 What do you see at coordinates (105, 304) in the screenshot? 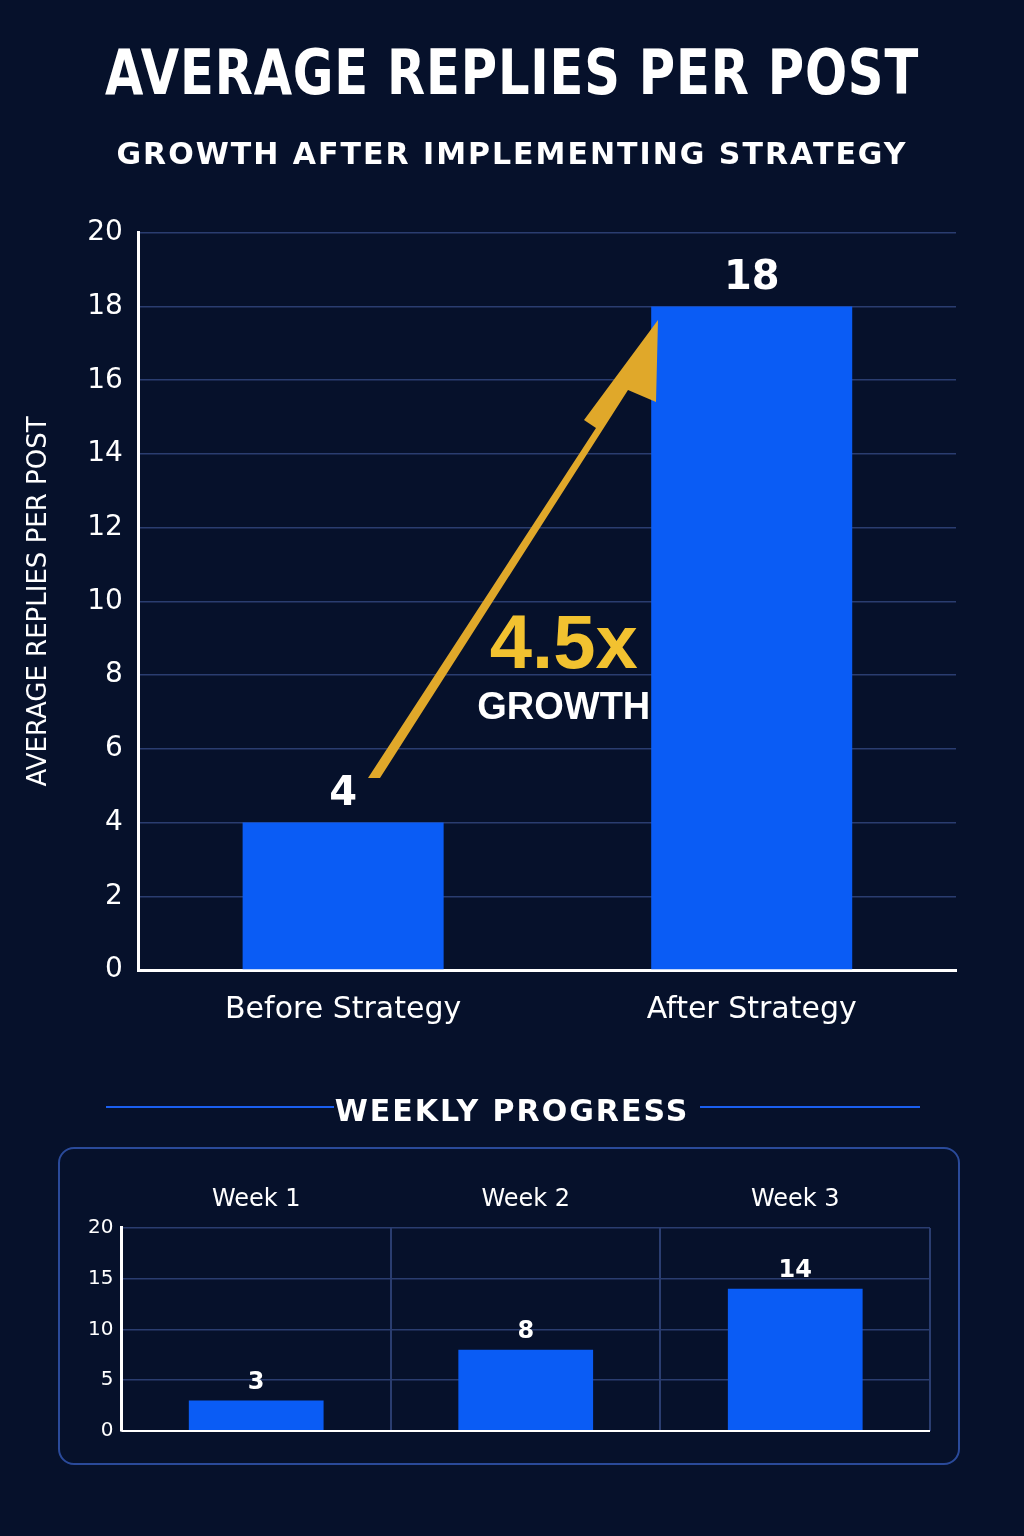
I see `y-tick-label: 18` at bounding box center [105, 304].